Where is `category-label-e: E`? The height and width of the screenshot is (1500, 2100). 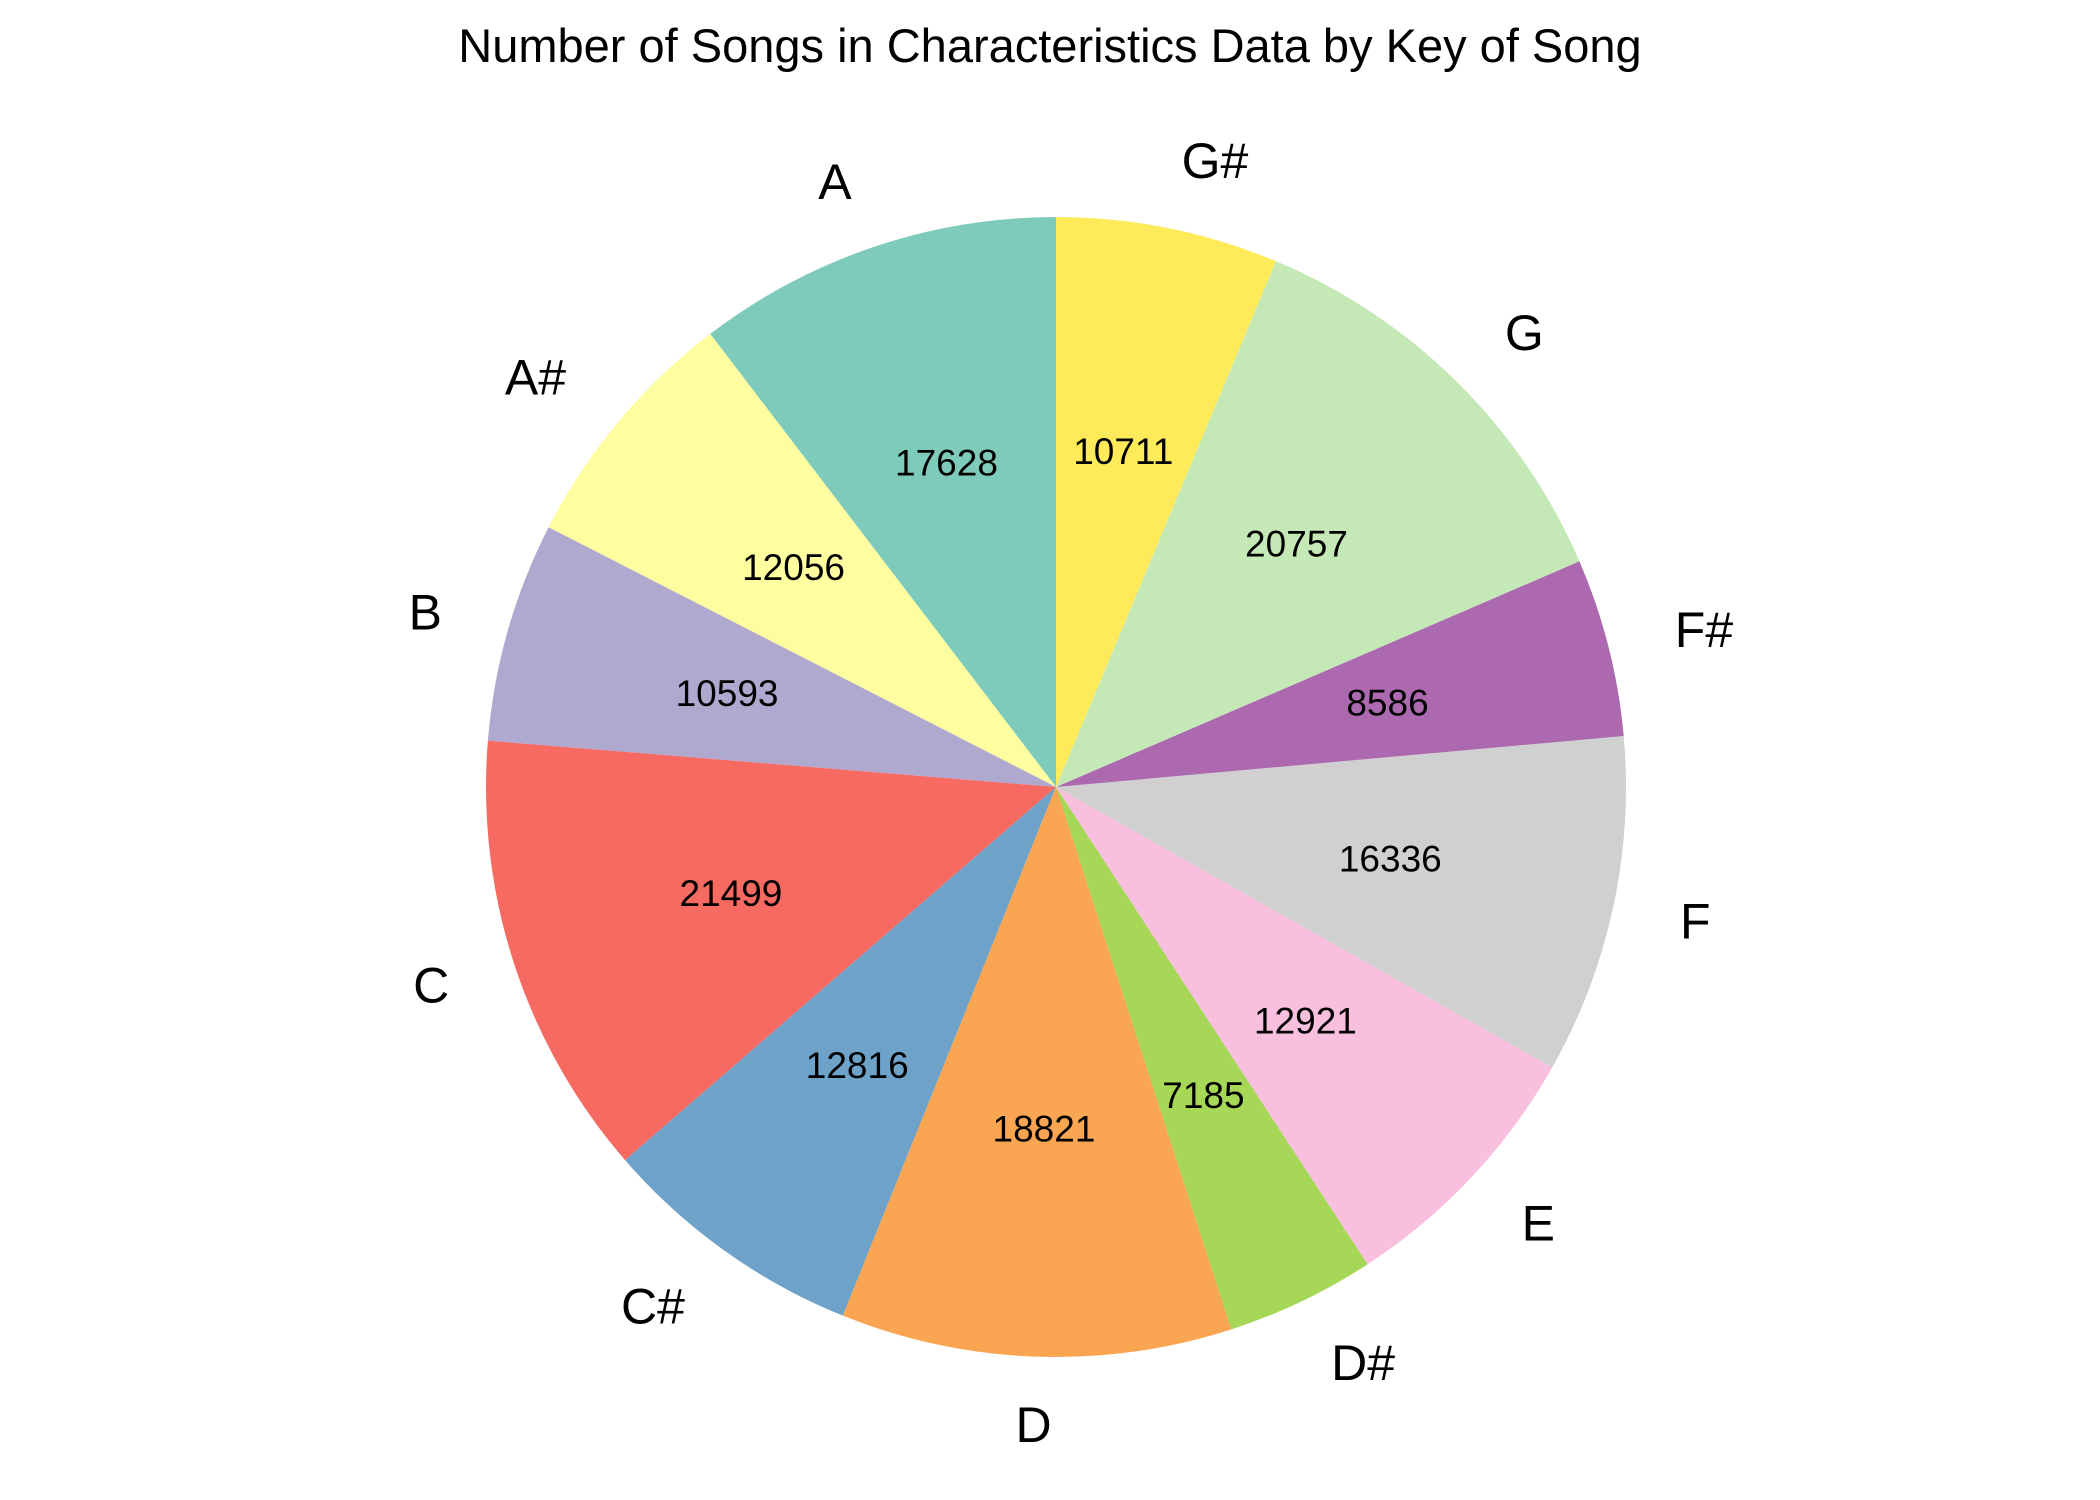 category-label-e: E is located at coordinates (1538, 1224).